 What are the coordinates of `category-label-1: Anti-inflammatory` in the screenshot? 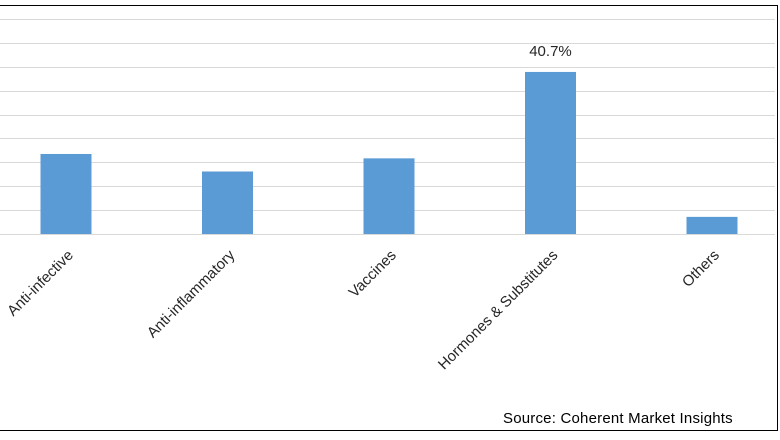 It's located at (191, 293).